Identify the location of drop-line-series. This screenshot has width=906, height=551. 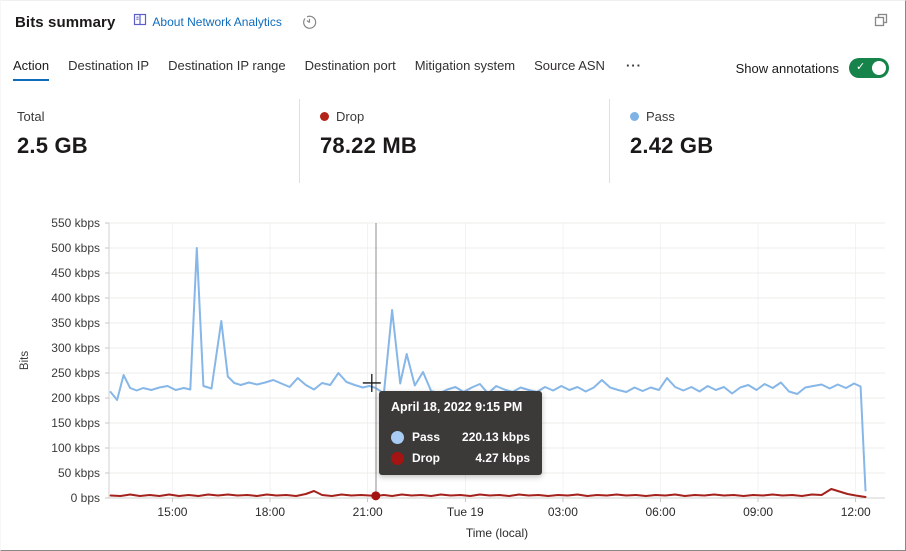
(488, 493).